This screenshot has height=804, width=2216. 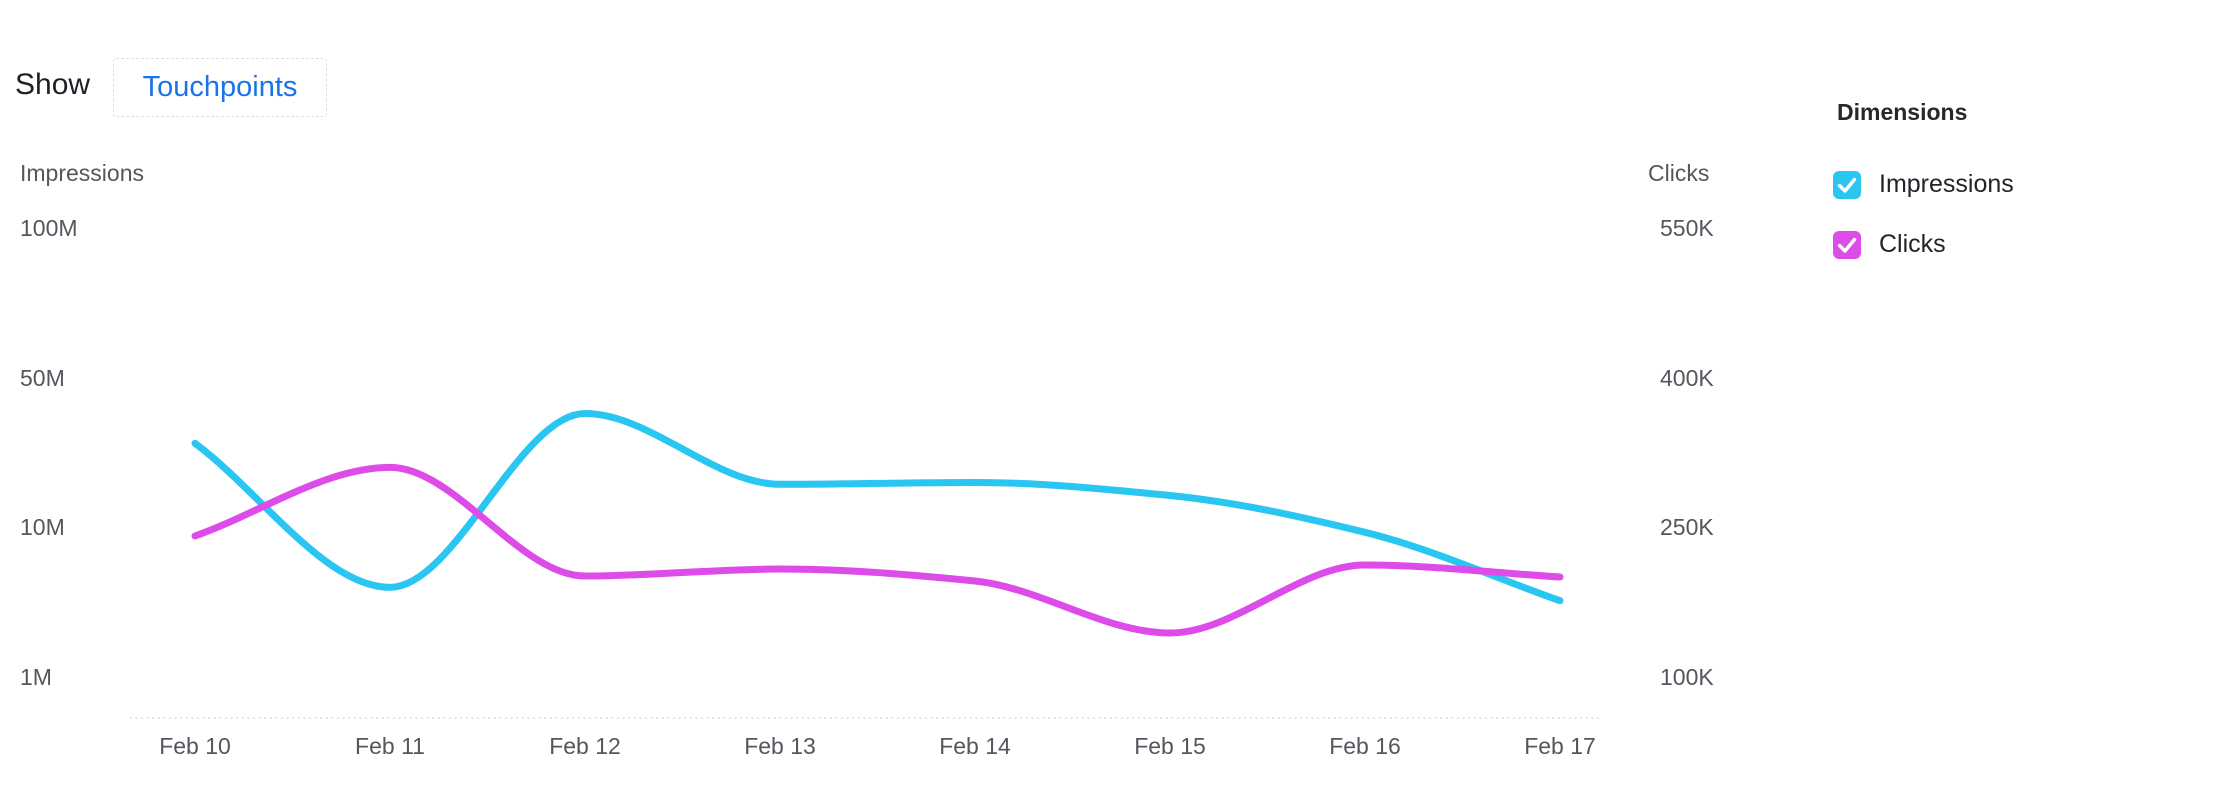 What do you see at coordinates (780, 746) in the screenshot?
I see `x-tick-label: Feb 13` at bounding box center [780, 746].